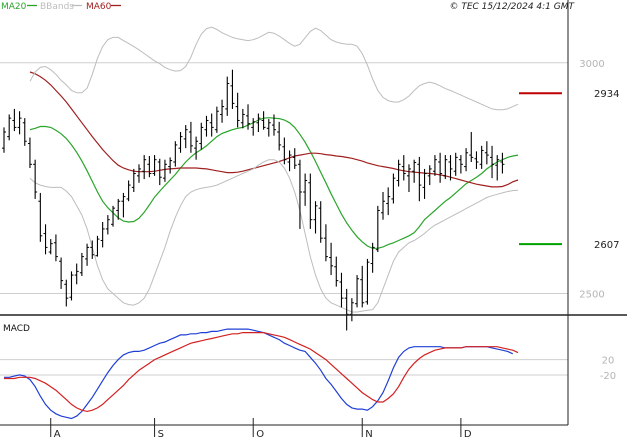 Image resolution: width=627 pixels, height=440 pixels. I want to click on support-value-label: 2607, so click(606, 245).